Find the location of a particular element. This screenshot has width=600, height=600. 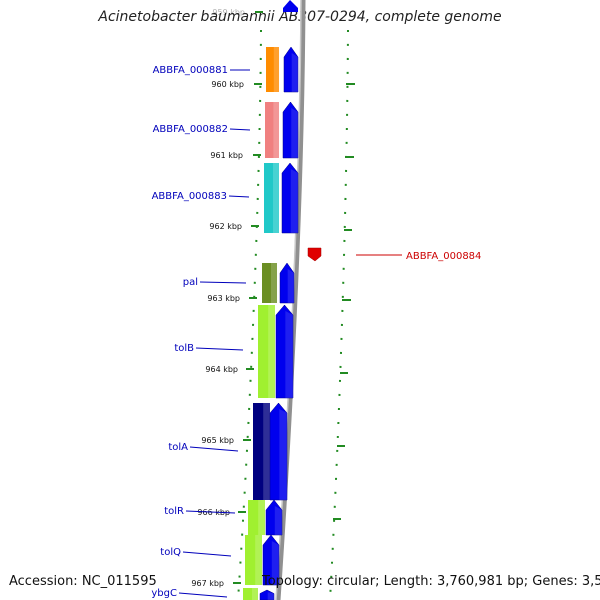

kbp-tick-label: 960 kbp is located at coordinates (227, 84).